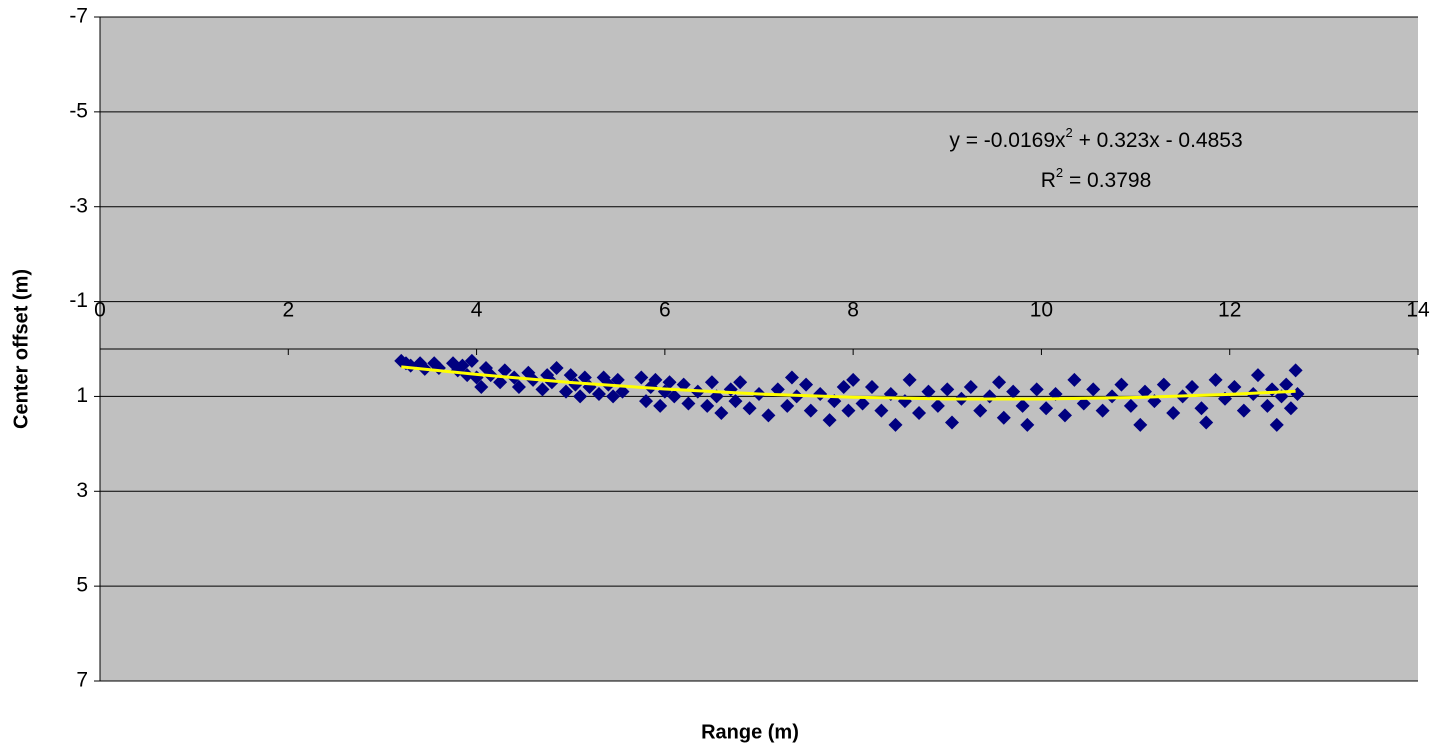  What do you see at coordinates (78, 300) in the screenshot?
I see `y-tick-label: -1` at bounding box center [78, 300].